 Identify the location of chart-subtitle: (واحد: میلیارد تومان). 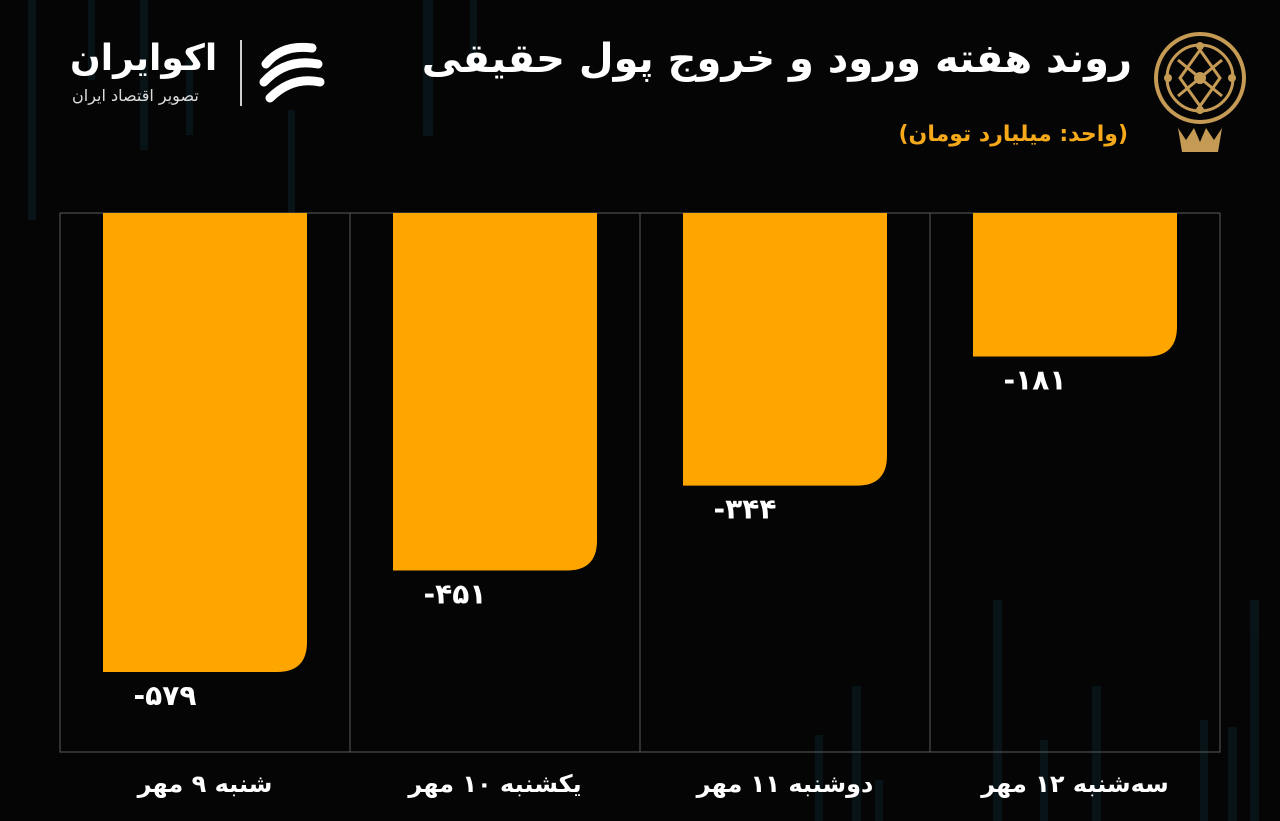
(1013, 134).